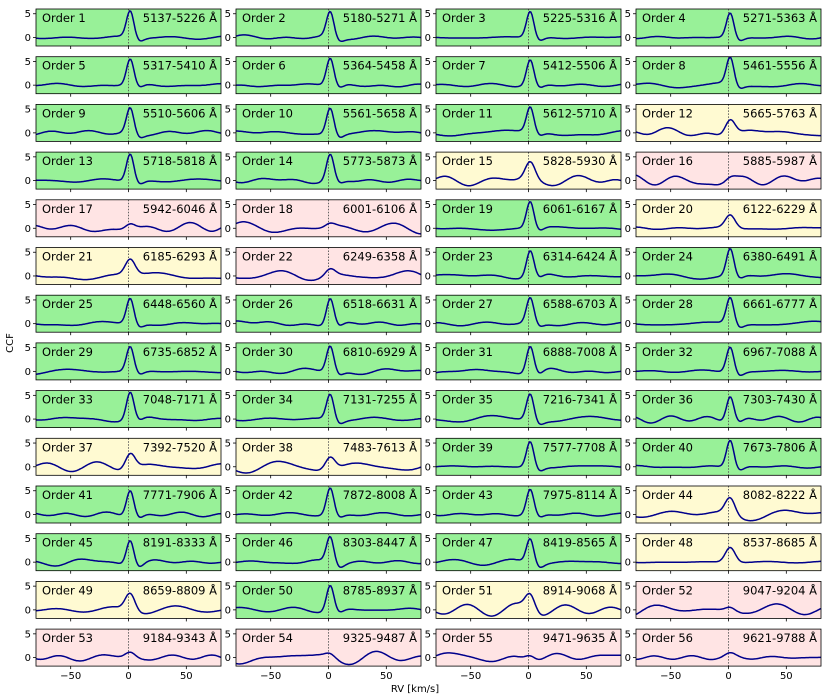 Image resolution: width=830 pixels, height=698 pixels. Describe the element at coordinates (380, 208) in the screenshot. I see `wavelength-range-label: 6001-6106 Å` at that location.